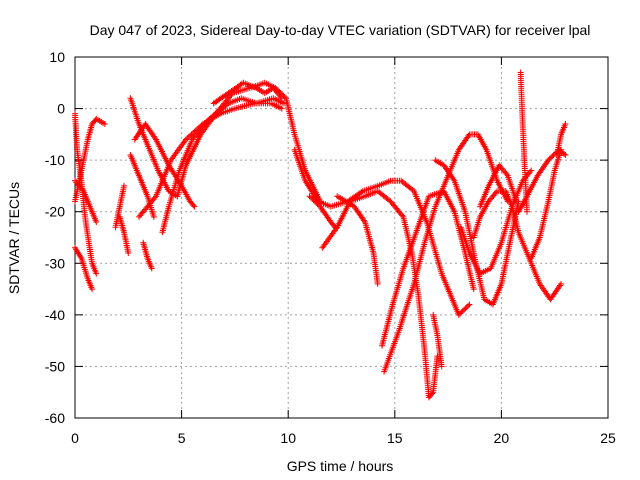  I want to click on y-axis-label: SDTVAR / TECUs, so click(14, 238).